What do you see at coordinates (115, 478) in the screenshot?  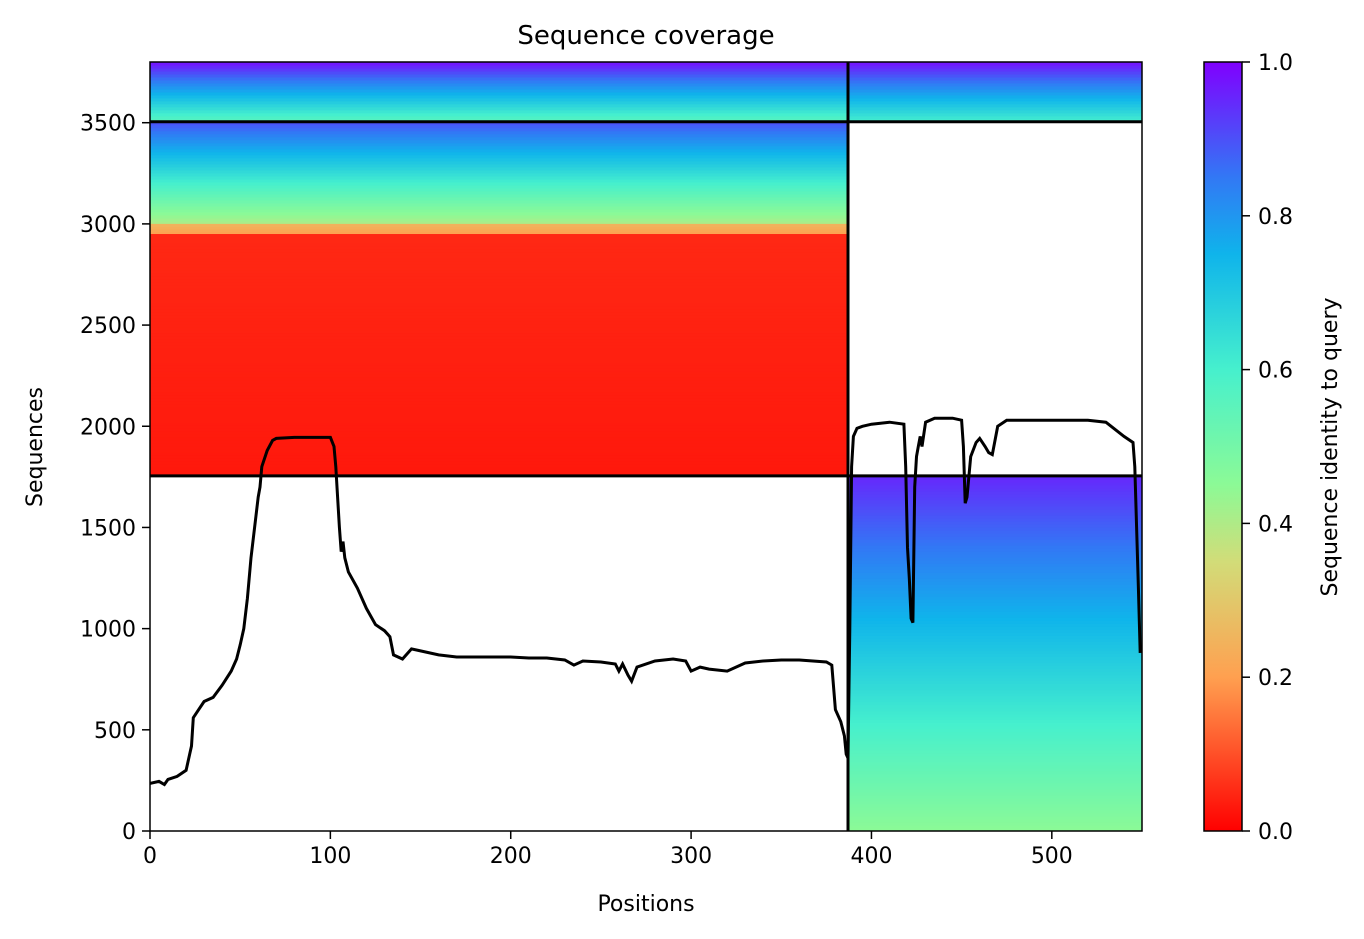 I see `y-axis-ticks: 0 500 1000 1500 2000 2500 3000 3500` at bounding box center [115, 478].